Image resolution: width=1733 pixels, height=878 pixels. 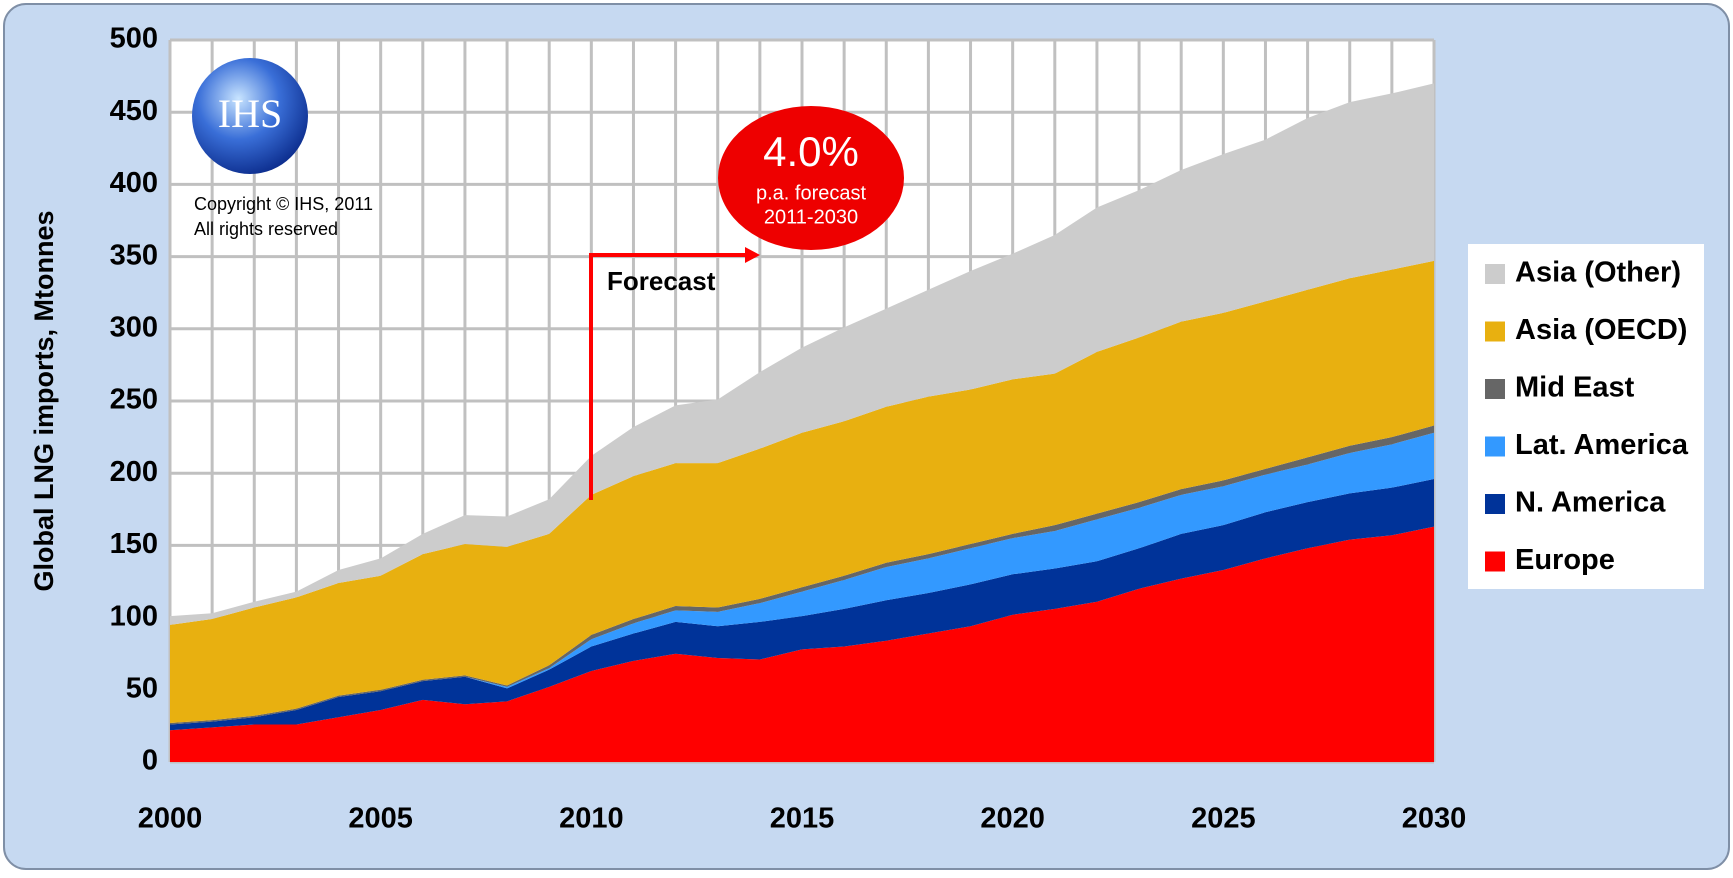 What do you see at coordinates (266, 229) in the screenshot?
I see `rights: All rights reserved` at bounding box center [266, 229].